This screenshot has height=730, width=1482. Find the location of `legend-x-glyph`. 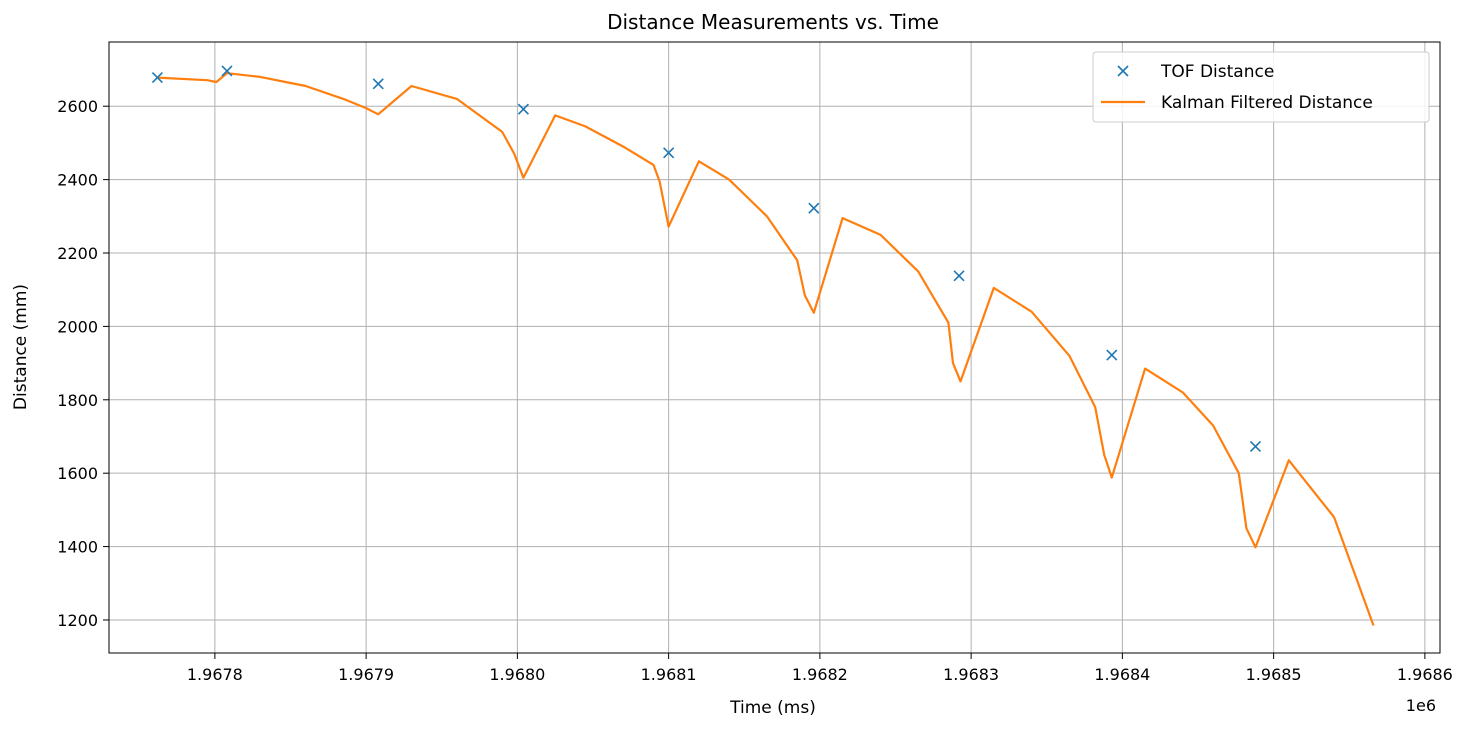

legend-x-glyph is located at coordinates (1123, 71).